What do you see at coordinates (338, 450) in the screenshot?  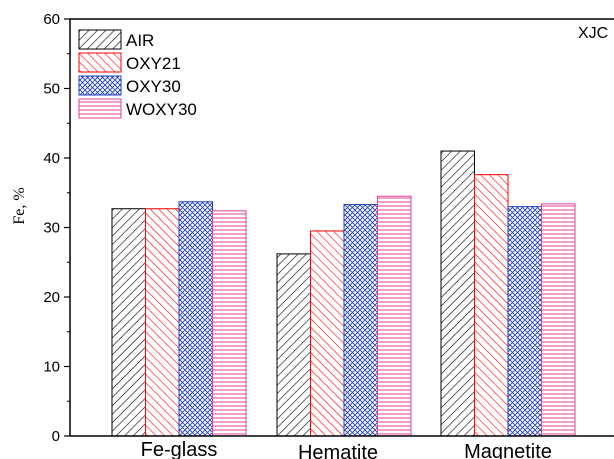 I see `x-category-label: Hematite` at bounding box center [338, 450].